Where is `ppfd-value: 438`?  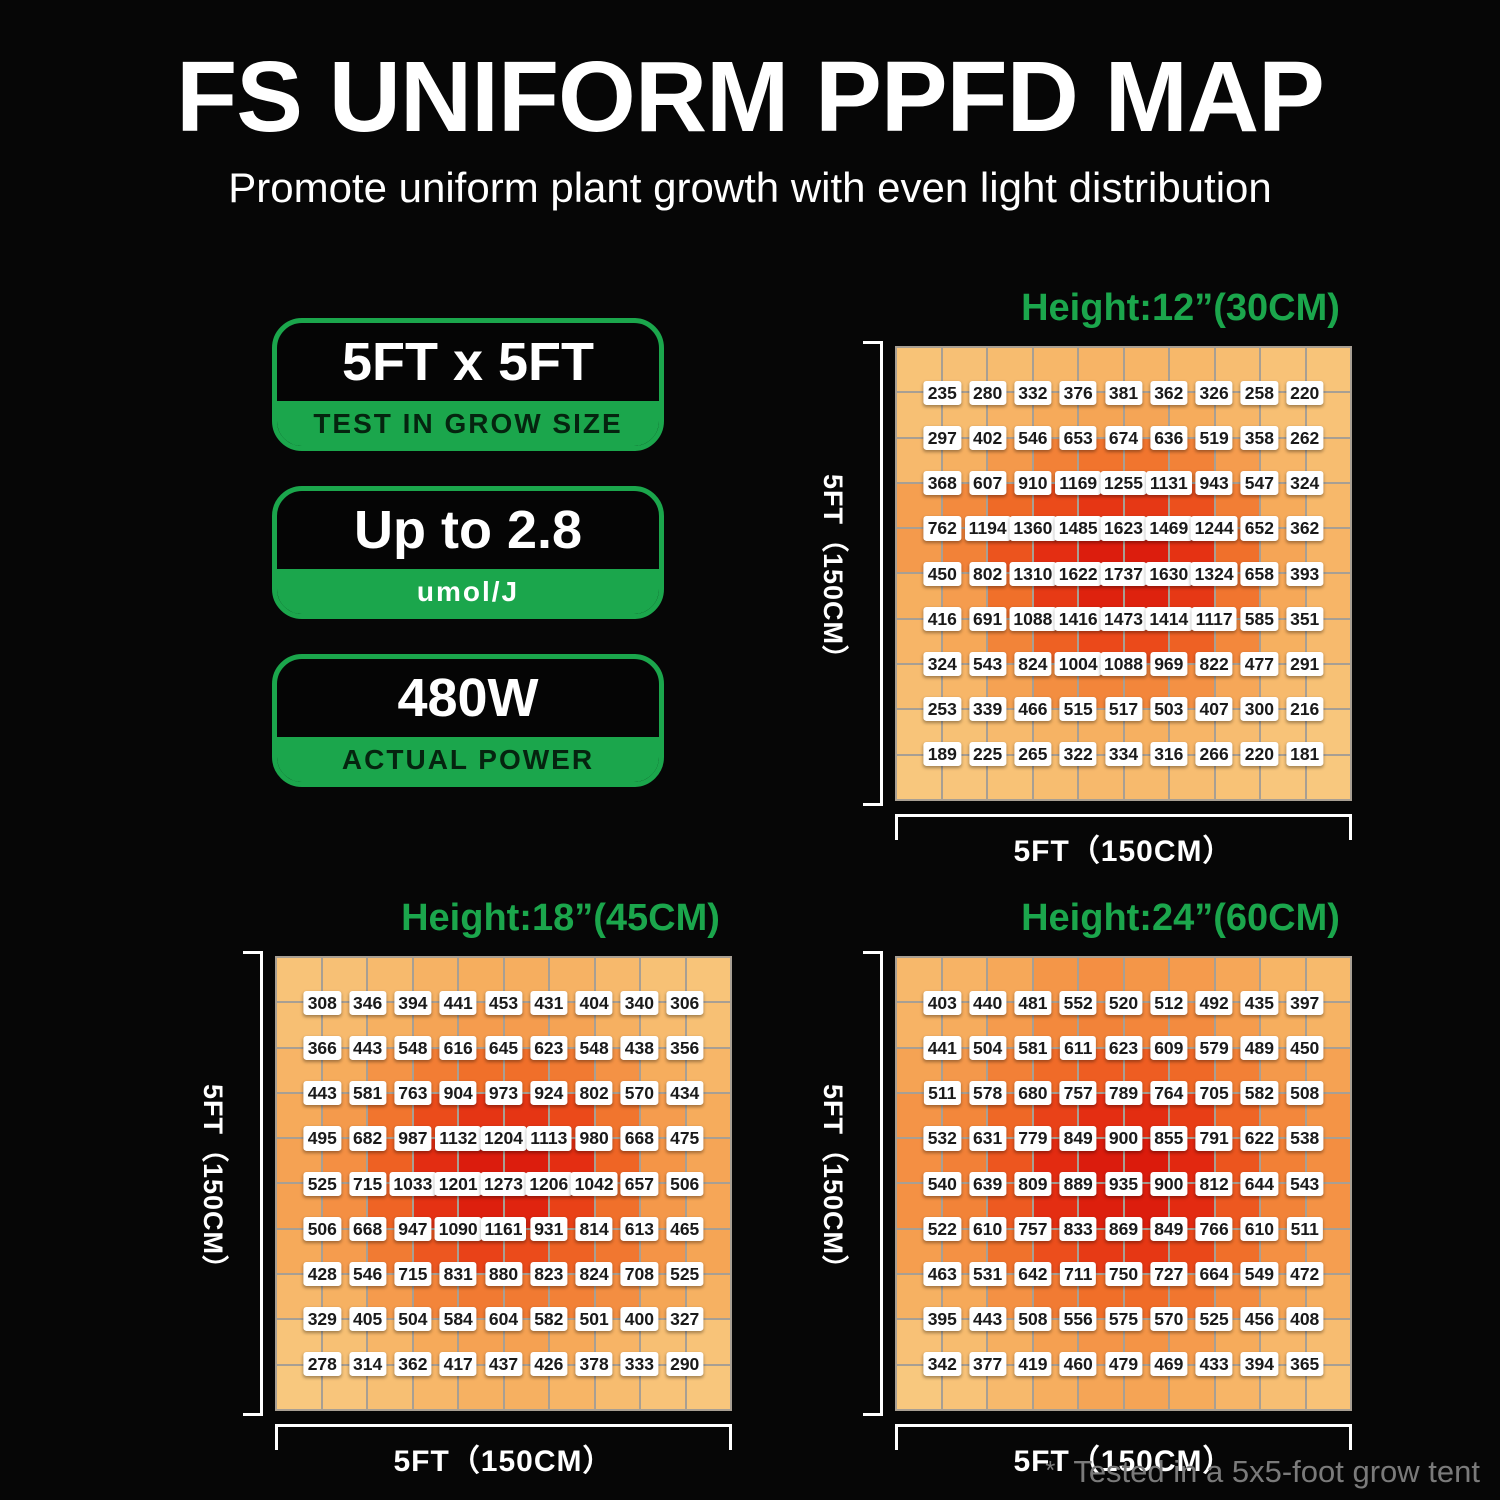 ppfd-value: 438 is located at coordinates (639, 1048).